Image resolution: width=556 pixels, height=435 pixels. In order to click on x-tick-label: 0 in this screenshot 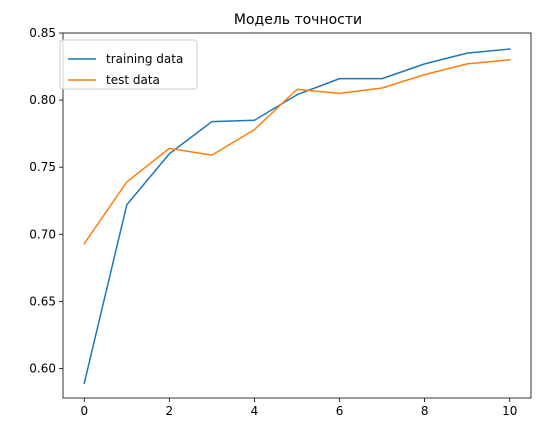, I will do `click(84, 411)`.